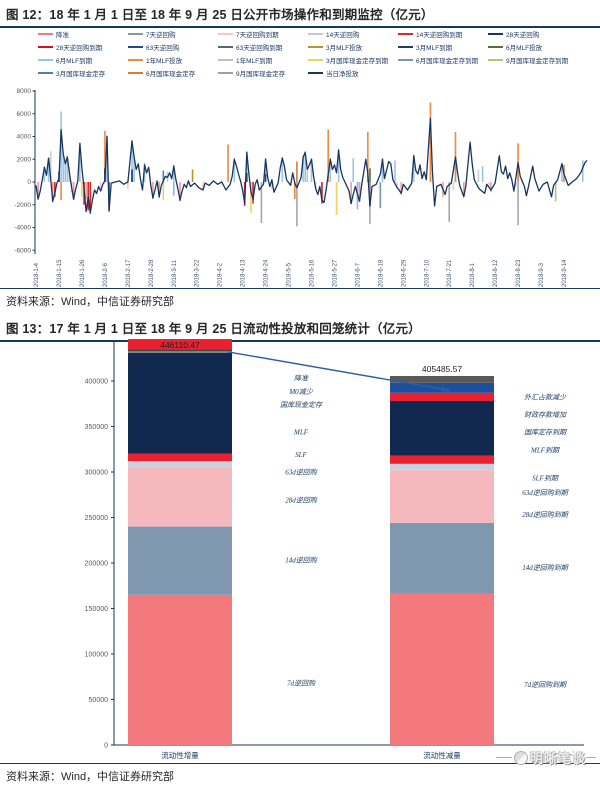  What do you see at coordinates (404, 273) in the screenshot?
I see `x-tick-label: 2018-6-29` at bounding box center [404, 273].